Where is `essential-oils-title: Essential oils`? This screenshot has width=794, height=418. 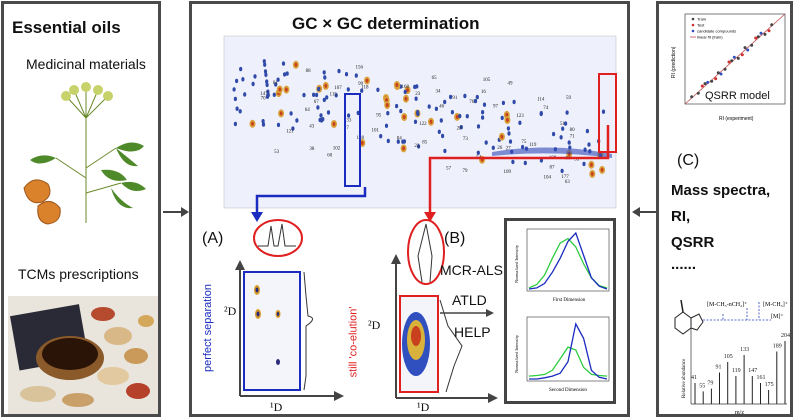
essential-oils-title: Essential oils is located at coordinates (66, 27).